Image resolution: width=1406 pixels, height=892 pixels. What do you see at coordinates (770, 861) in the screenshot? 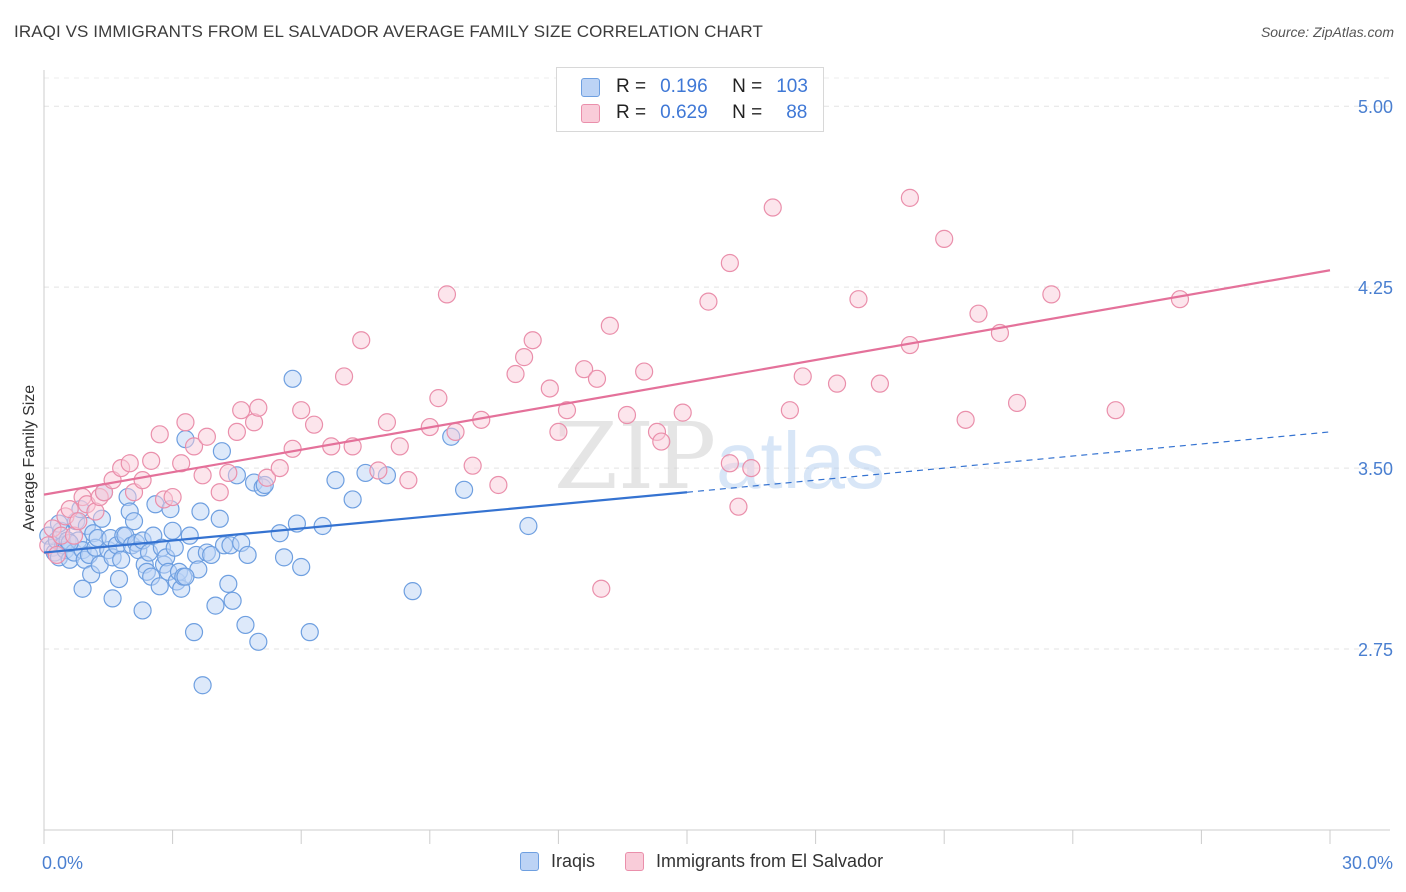
I see `series-label-el-salvador: Immigrants from El Salvador` at bounding box center [770, 861].